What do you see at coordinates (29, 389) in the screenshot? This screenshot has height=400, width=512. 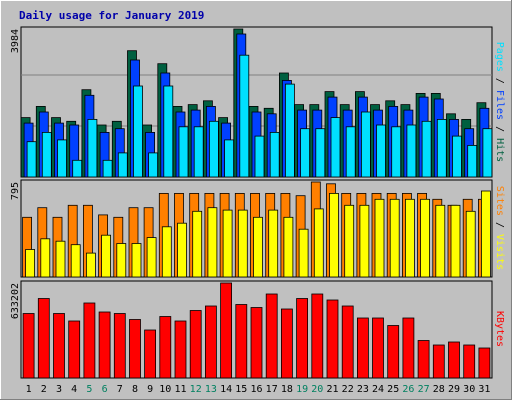 I see `day-label-1: 1` at bounding box center [29, 389].